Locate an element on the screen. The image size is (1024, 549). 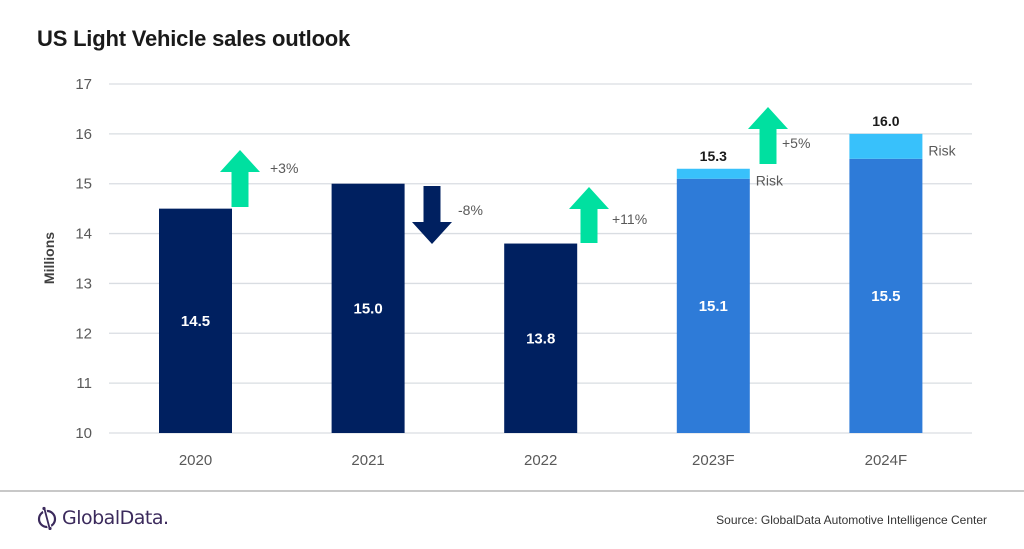
change-label: +3% is located at coordinates (284, 168).